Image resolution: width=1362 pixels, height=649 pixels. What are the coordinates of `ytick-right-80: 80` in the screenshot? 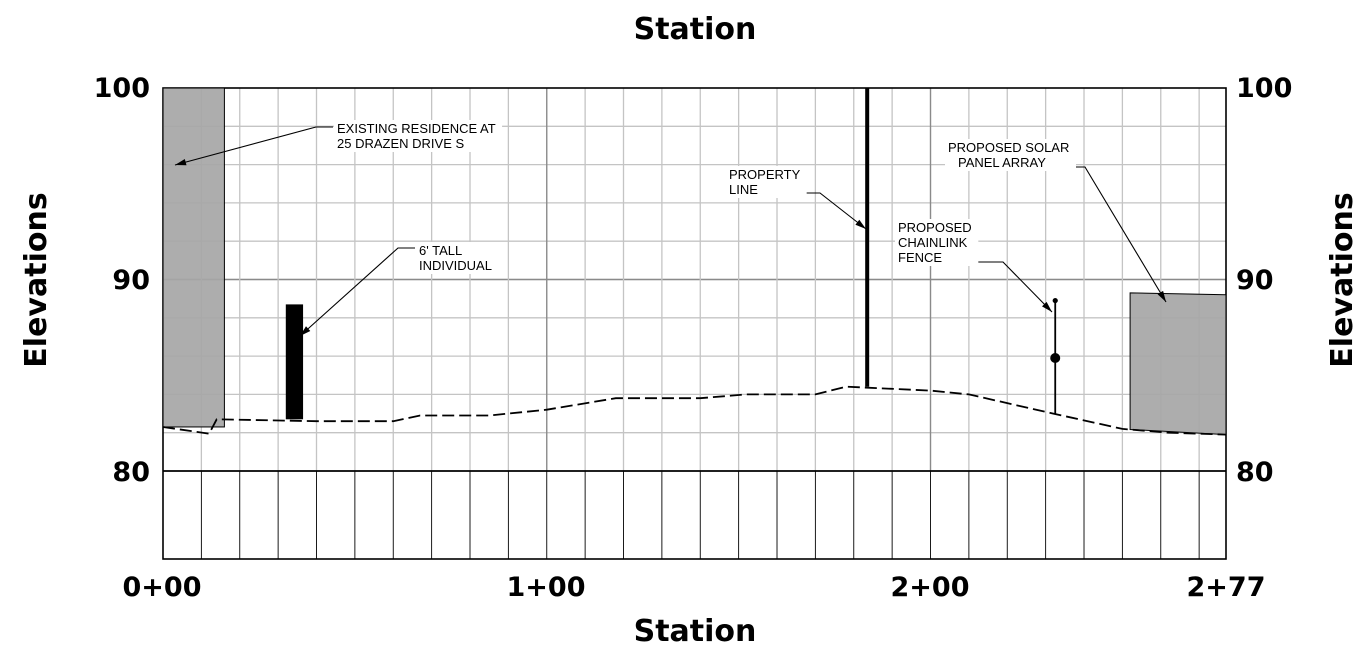 It's located at (1255, 472).